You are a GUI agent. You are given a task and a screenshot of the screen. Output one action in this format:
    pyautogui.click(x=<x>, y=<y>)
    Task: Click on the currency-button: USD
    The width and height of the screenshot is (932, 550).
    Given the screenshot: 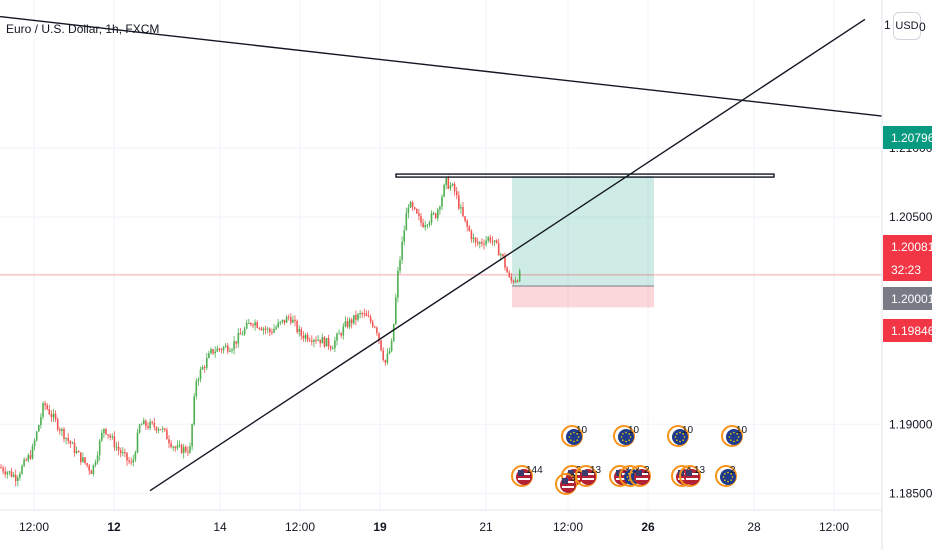 What is the action you would take?
    pyautogui.click(x=907, y=26)
    